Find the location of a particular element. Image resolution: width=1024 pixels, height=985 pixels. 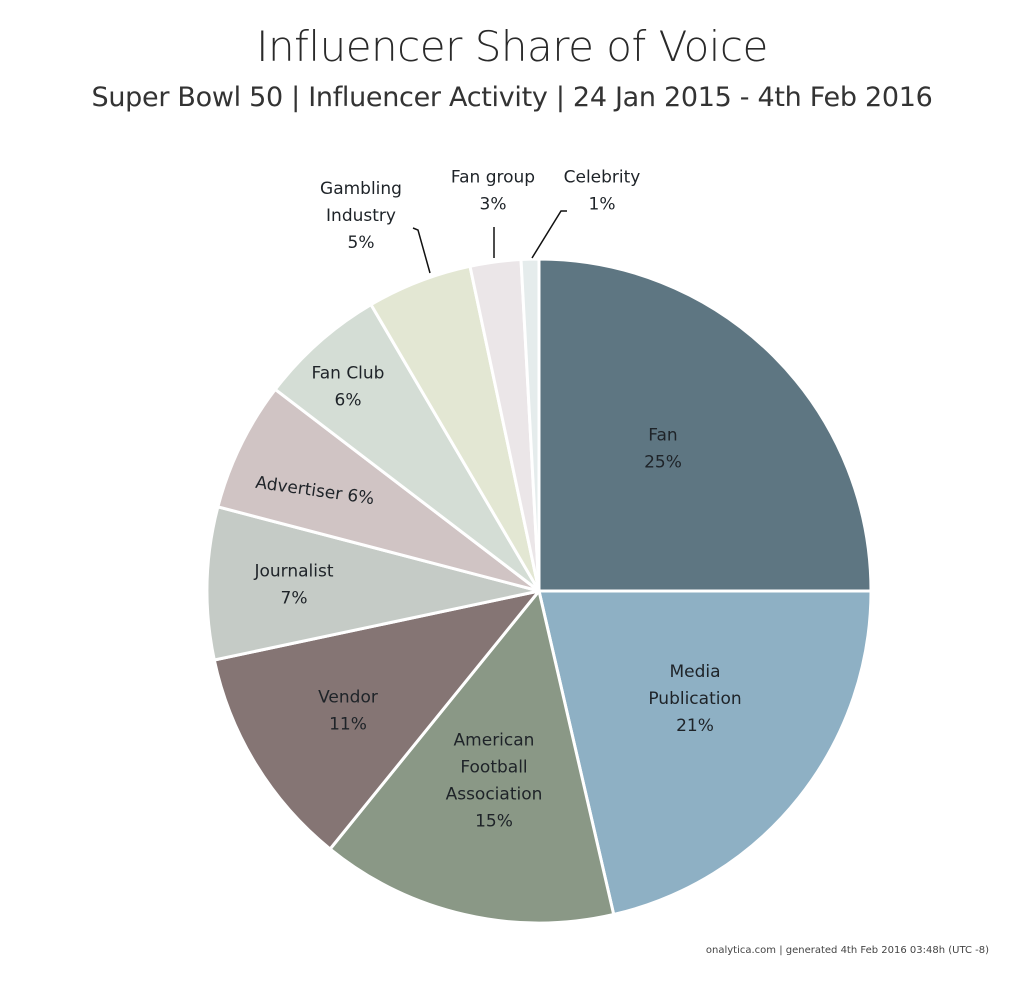

leader-lines is located at coordinates (489, 242).